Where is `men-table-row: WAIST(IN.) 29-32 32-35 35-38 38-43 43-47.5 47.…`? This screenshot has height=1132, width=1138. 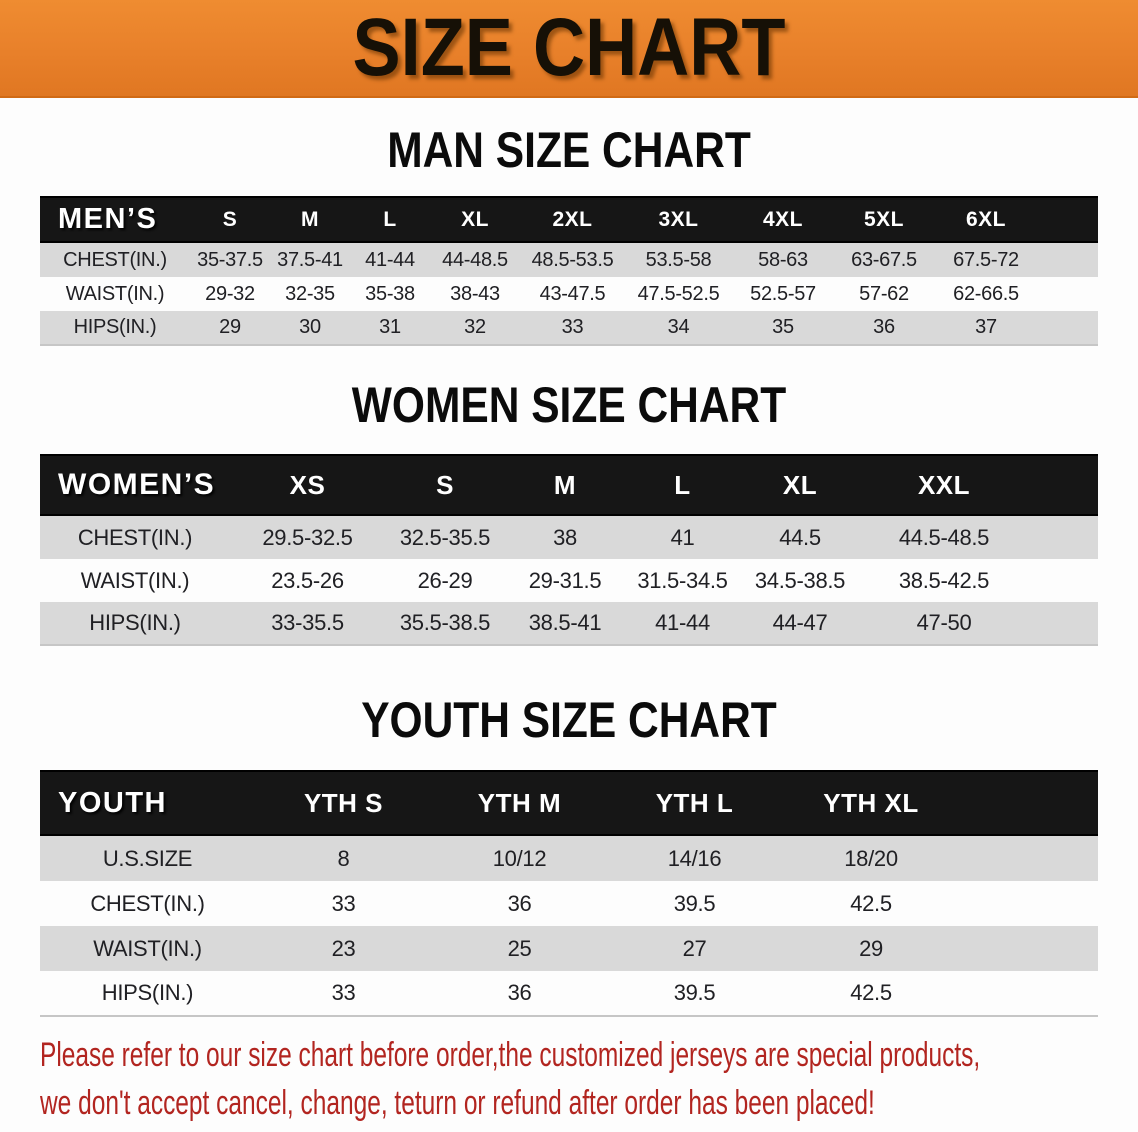
men-table-row: WAIST(IN.) 29-32 32-35 35-38 38-43 43-47.5 47.… is located at coordinates (569, 294).